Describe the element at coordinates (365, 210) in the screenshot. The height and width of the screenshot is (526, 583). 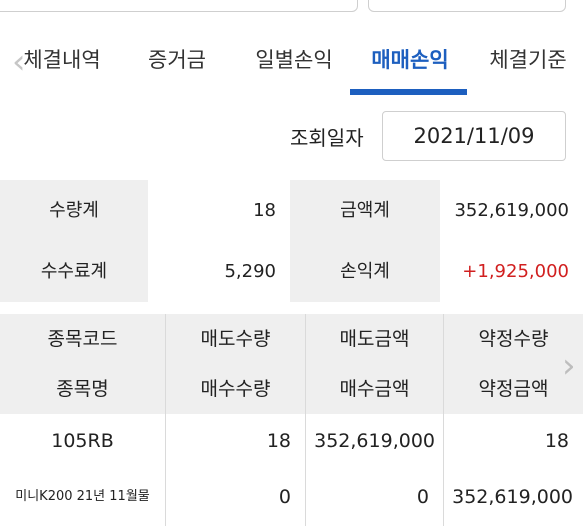
I see `amount-total-label: 금액계` at that location.